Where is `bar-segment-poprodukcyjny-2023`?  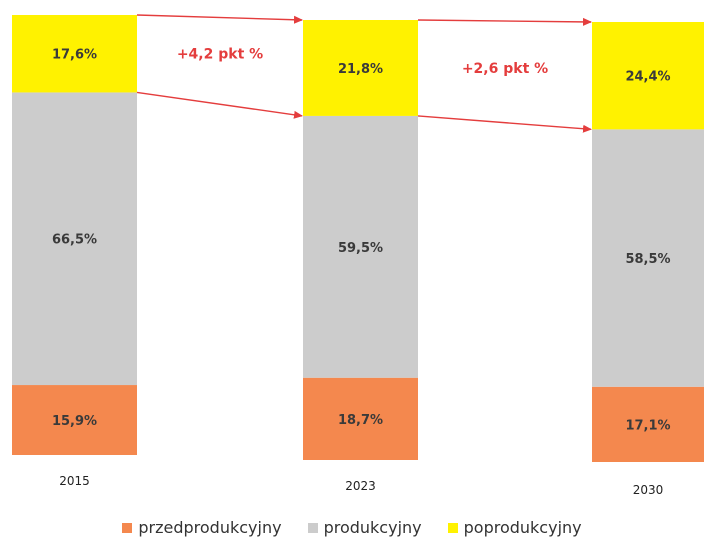
bar-segment-poprodukcyjny-2023 is located at coordinates (360, 68).